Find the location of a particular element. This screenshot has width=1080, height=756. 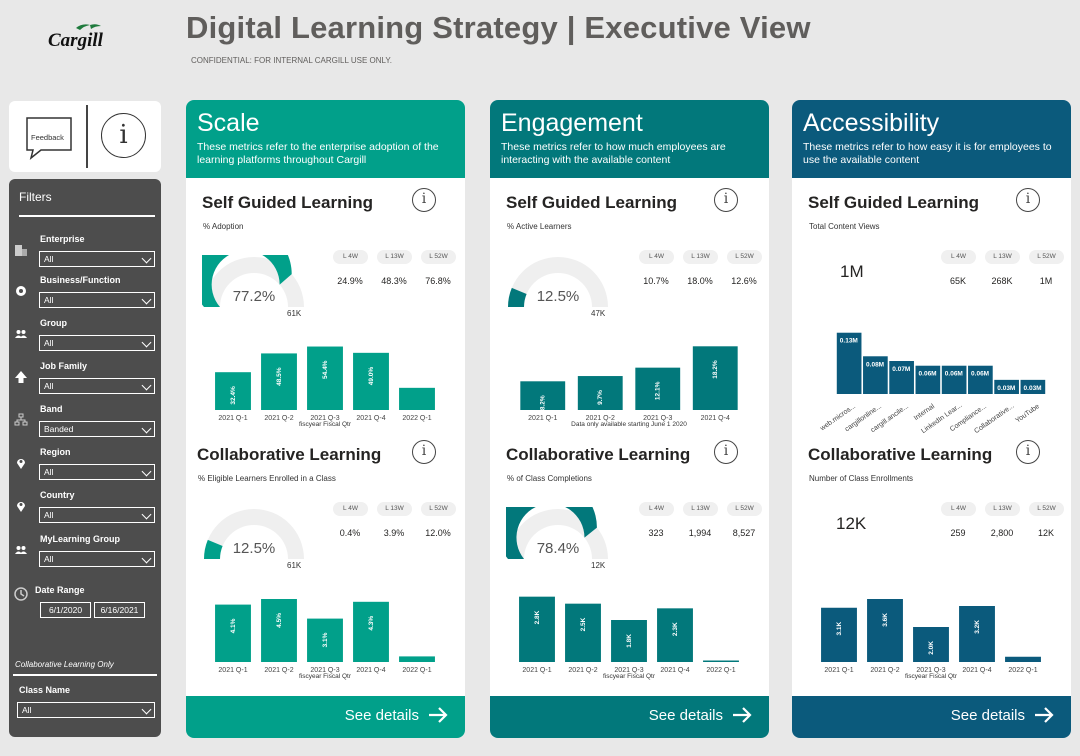

period-value: 259 is located at coordinates (958, 533).